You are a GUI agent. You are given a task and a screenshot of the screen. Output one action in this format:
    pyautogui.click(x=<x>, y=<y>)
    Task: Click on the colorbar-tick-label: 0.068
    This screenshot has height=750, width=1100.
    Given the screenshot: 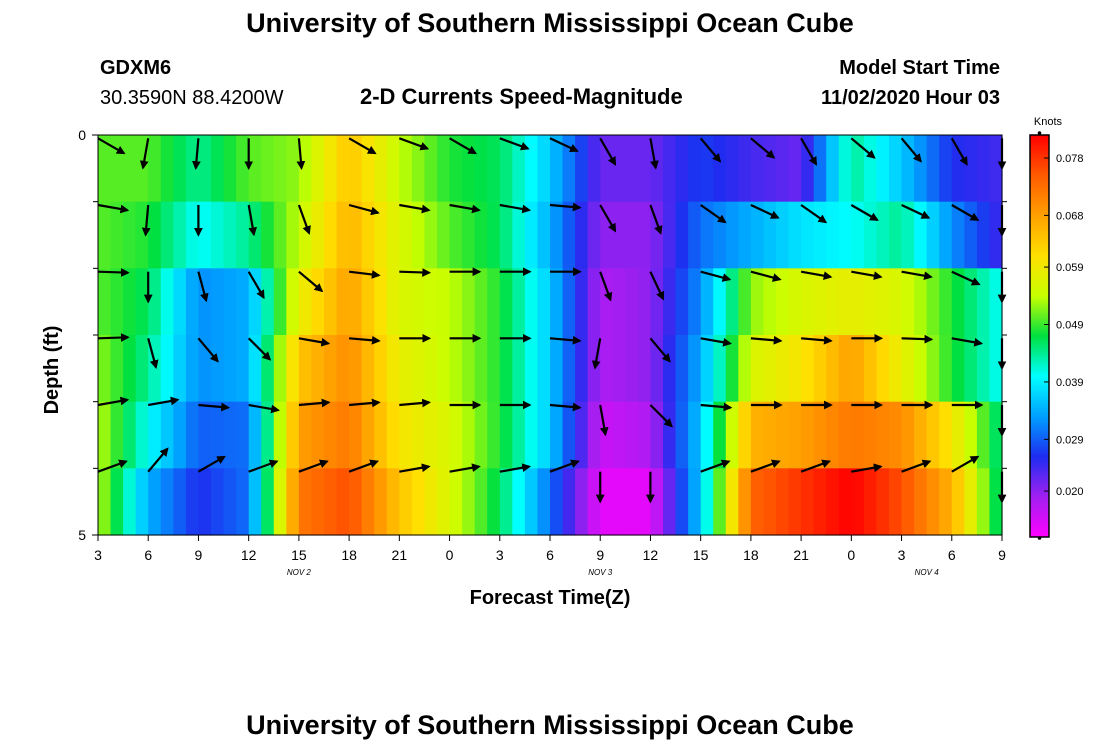 What is the action you would take?
    pyautogui.click(x=1070, y=216)
    